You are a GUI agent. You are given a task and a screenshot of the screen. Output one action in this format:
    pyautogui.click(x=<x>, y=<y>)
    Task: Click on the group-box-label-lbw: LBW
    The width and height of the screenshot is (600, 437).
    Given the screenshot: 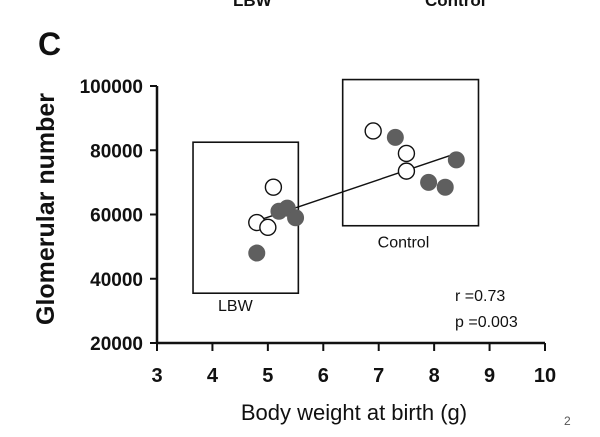 What is the action you would take?
    pyautogui.click(x=236, y=306)
    